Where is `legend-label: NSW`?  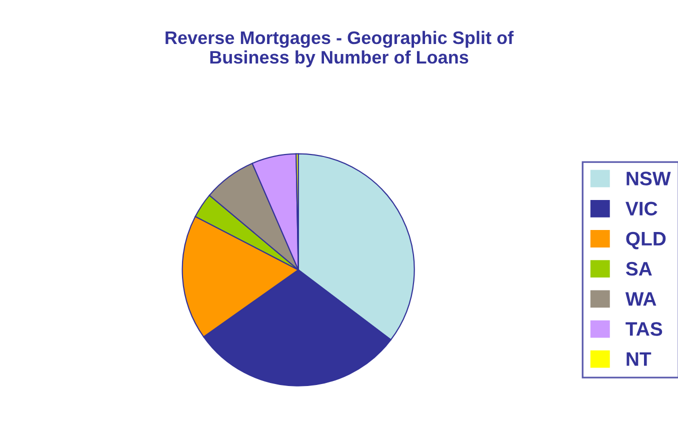 legend-label: NSW is located at coordinates (648, 179).